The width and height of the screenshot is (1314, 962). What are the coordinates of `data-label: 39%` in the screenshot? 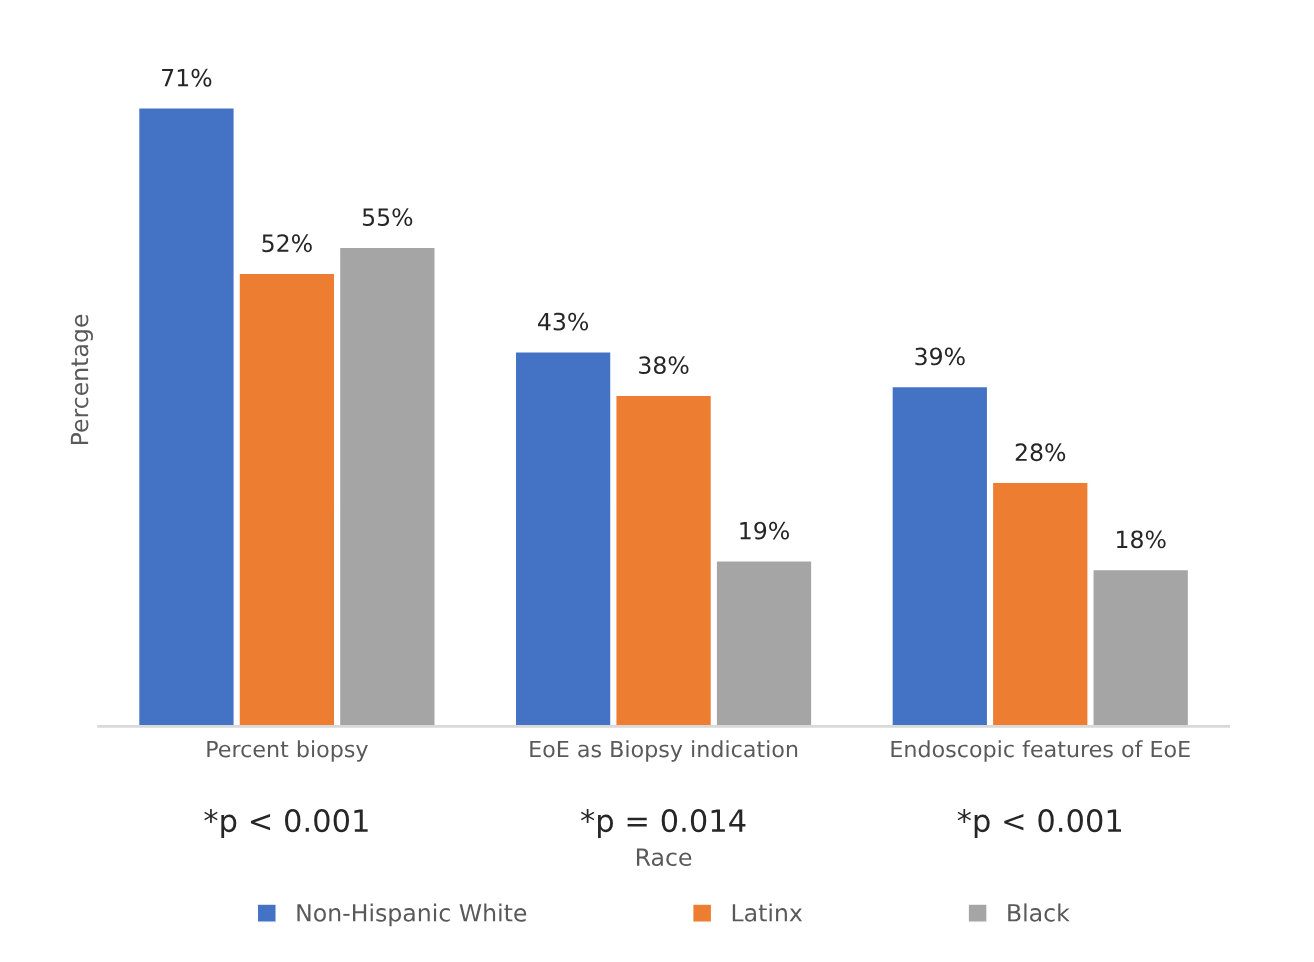 It's located at (940, 356).